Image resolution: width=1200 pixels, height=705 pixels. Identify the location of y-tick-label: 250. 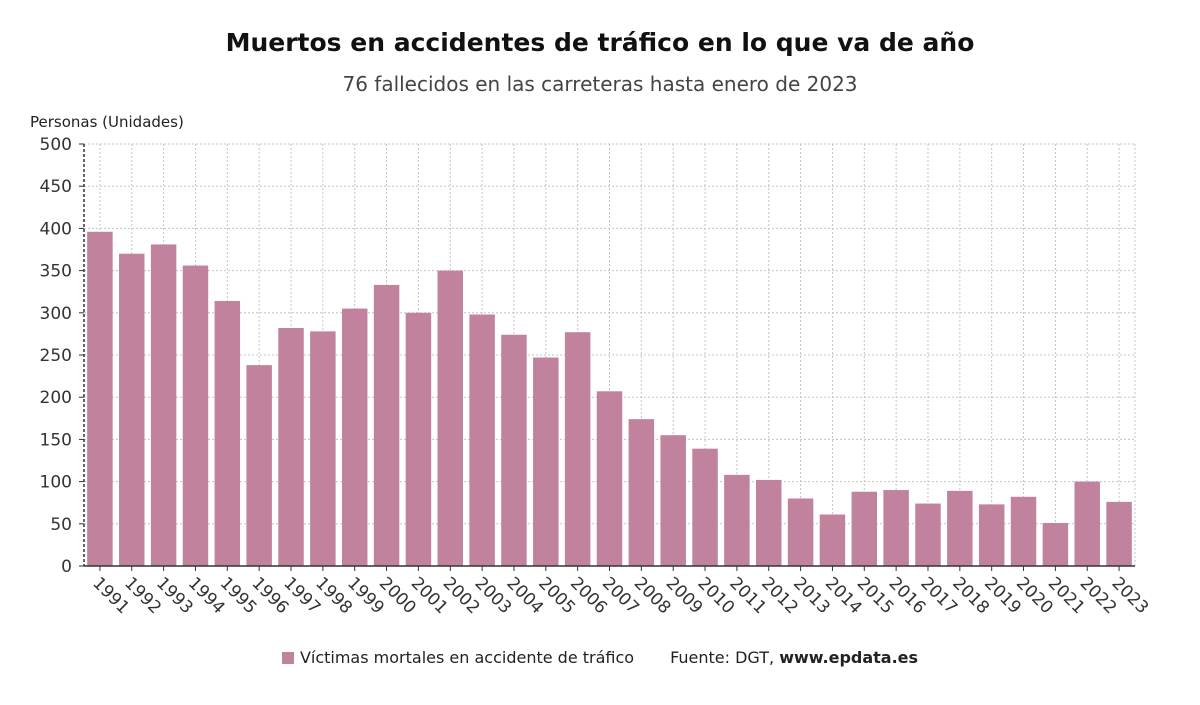
(56, 356).